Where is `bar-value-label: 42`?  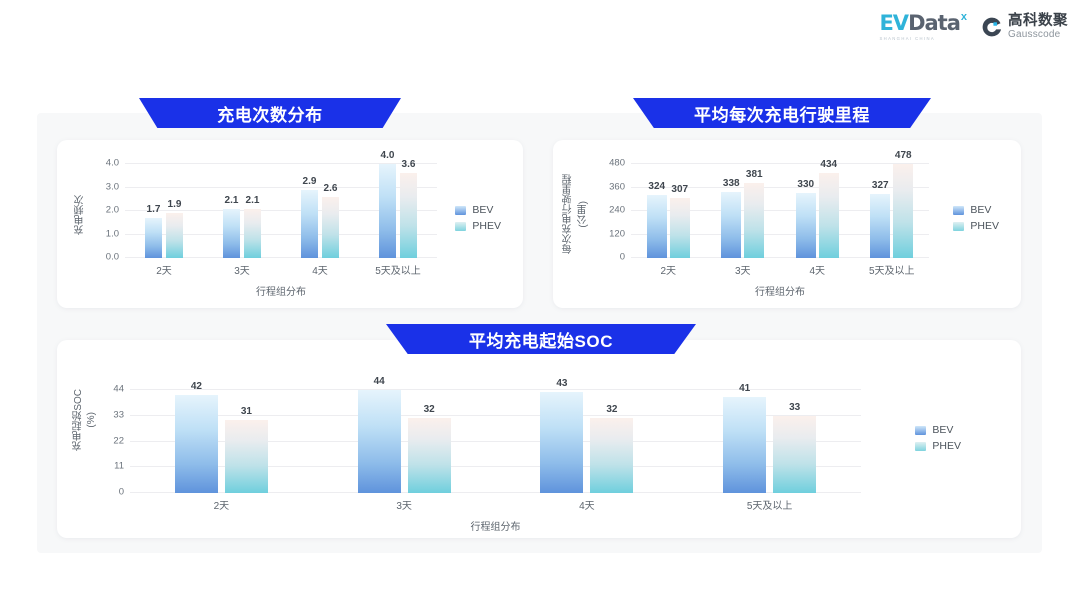
bar-value-label: 42 is located at coordinates (196, 386).